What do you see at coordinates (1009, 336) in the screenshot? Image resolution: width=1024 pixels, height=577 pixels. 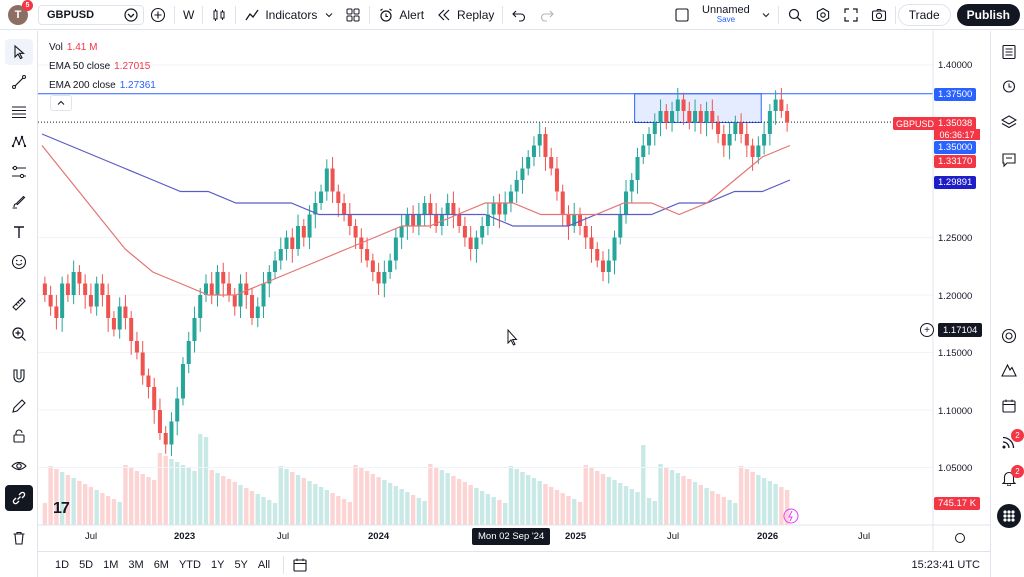 I see `screener-button` at bounding box center [1009, 336].